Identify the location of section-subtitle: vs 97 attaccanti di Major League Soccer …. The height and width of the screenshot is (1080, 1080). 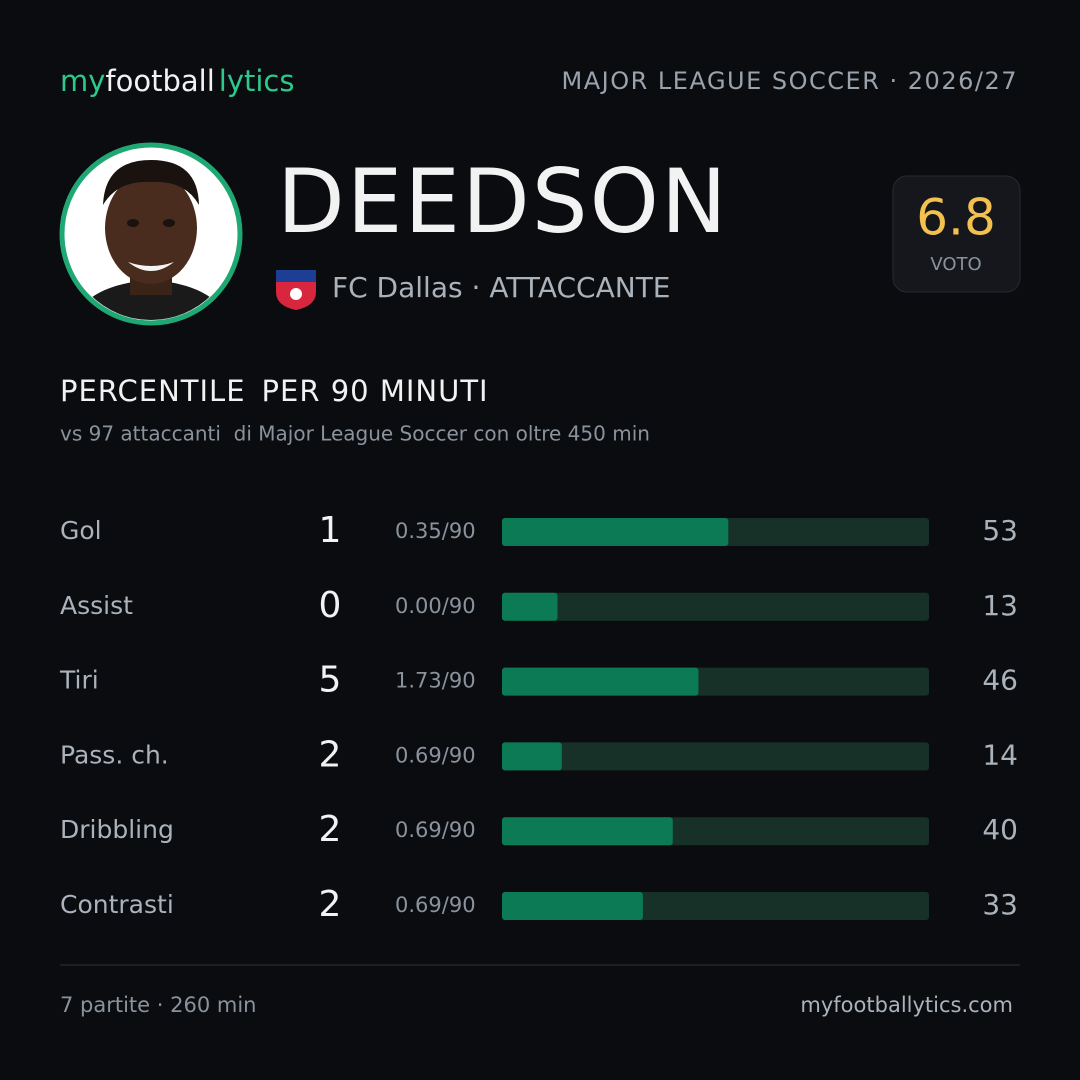
(355, 434).